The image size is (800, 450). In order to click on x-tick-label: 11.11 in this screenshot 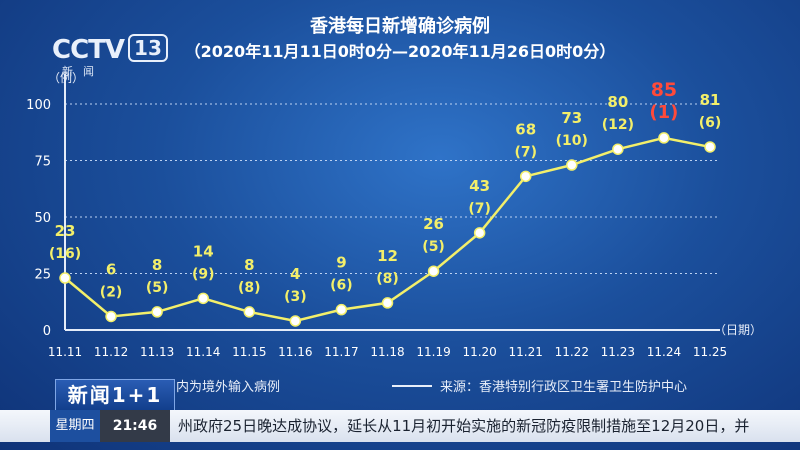, I will do `click(65, 352)`.